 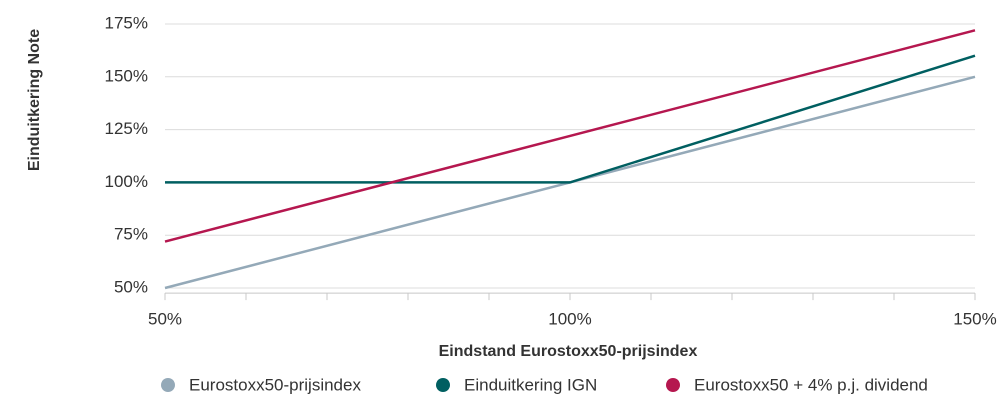 I want to click on y-tick-label: 50%, so click(x=131, y=286).